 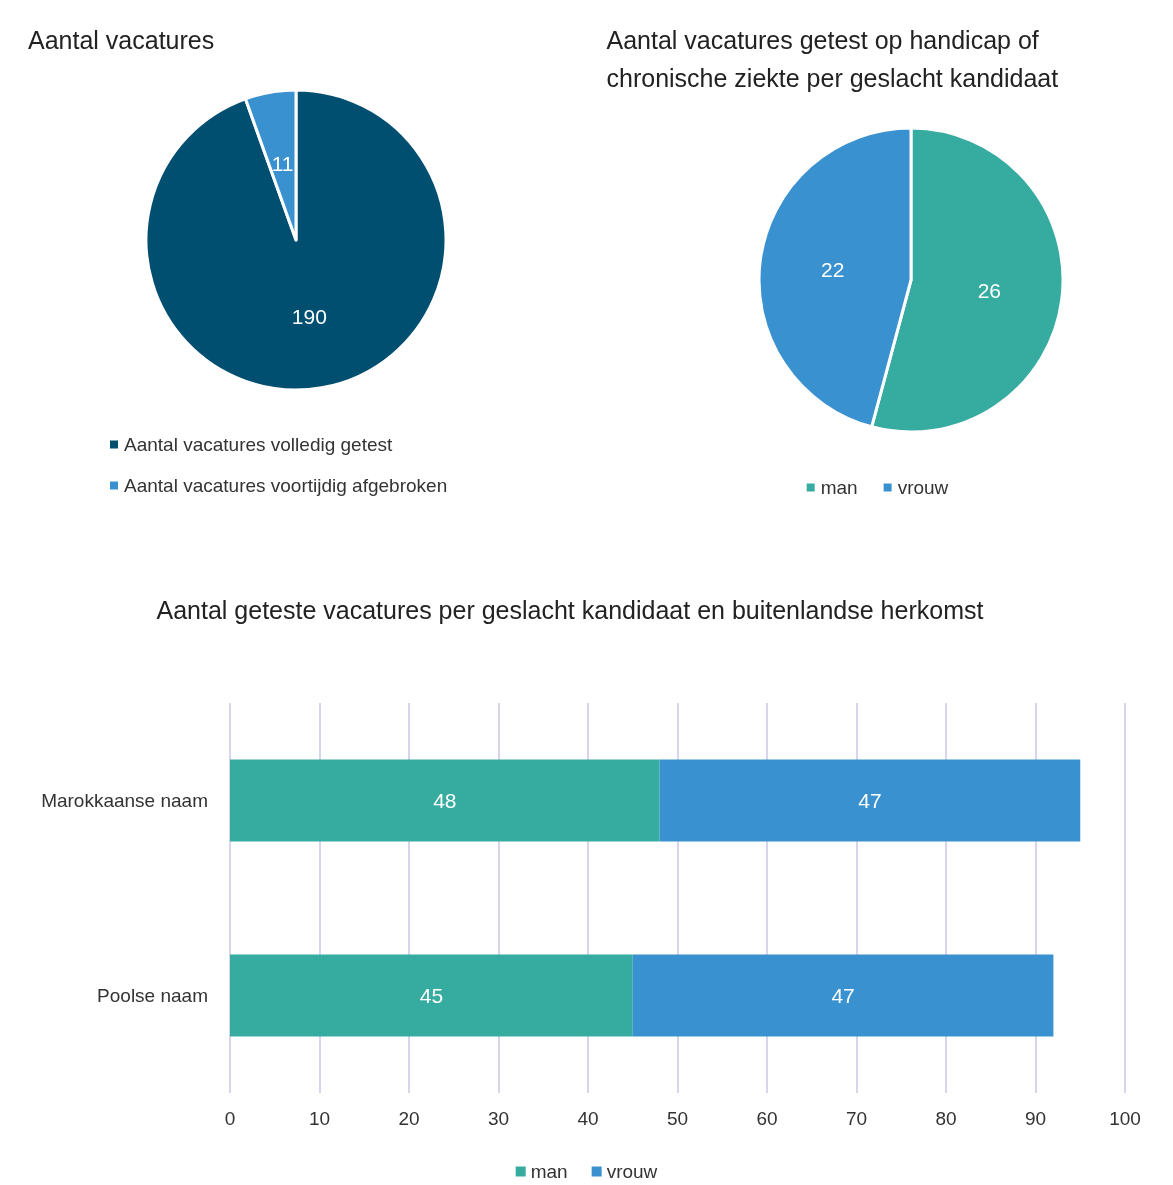 I want to click on x-tick-label: 90, so click(x=1035, y=1118).